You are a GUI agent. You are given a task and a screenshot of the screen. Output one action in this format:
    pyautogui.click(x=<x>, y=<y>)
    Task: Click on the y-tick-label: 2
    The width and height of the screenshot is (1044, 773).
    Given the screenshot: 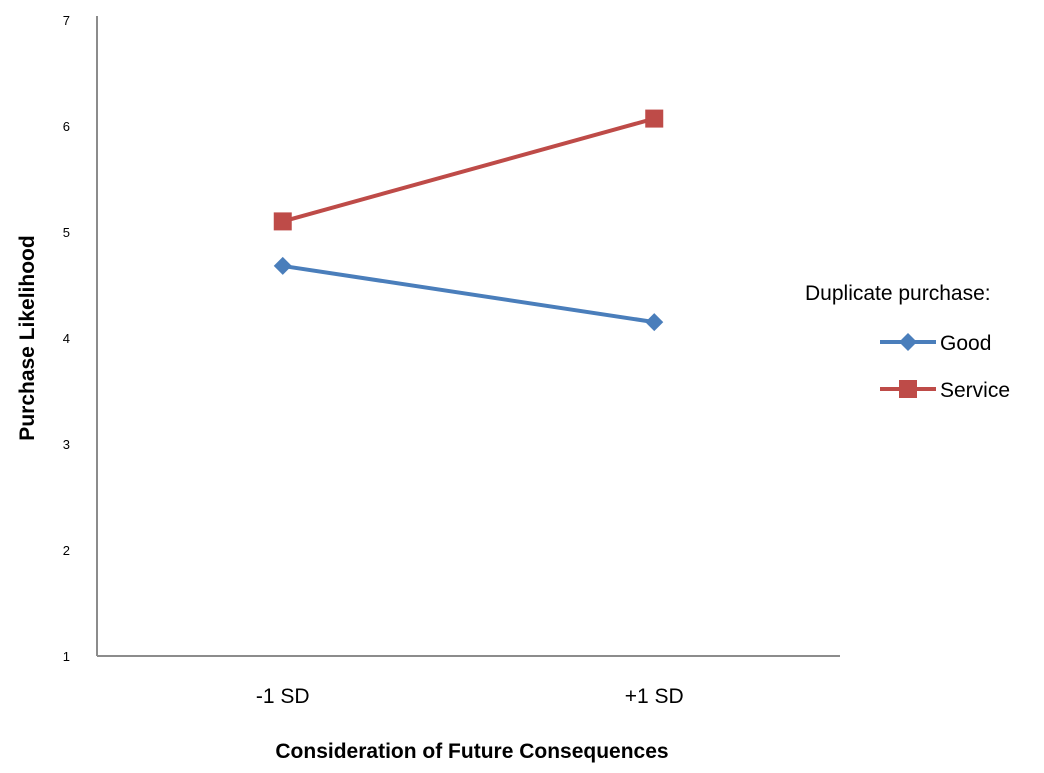 What is the action you would take?
    pyautogui.click(x=66, y=550)
    